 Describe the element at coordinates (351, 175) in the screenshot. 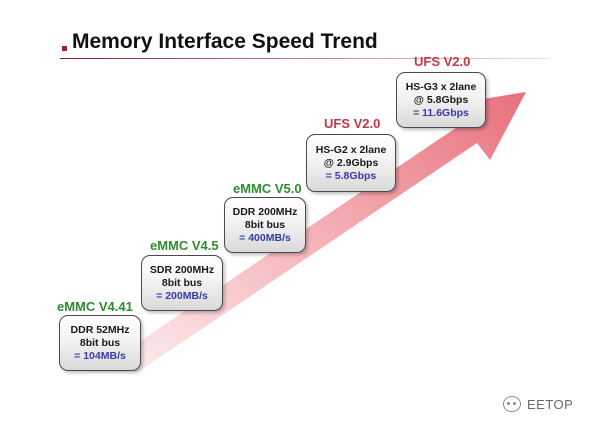

I see `stage-4-speed: = 5.8Gbps` at that location.